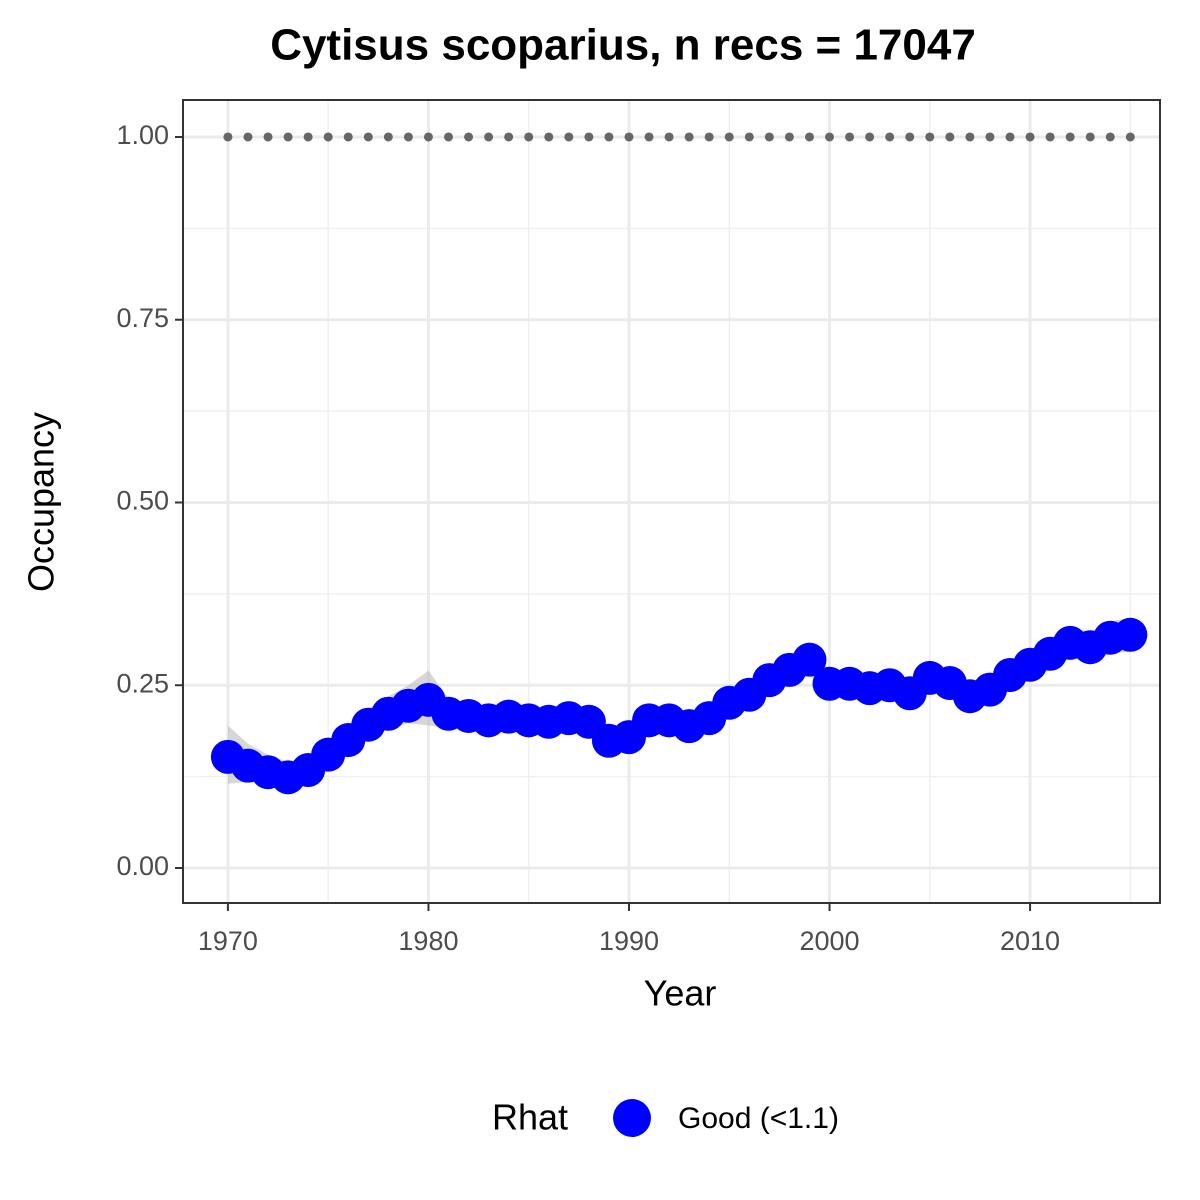 This screenshot has width=1200, height=1200. What do you see at coordinates (428, 941) in the screenshot?
I see `x-tick-label: 1980` at bounding box center [428, 941].